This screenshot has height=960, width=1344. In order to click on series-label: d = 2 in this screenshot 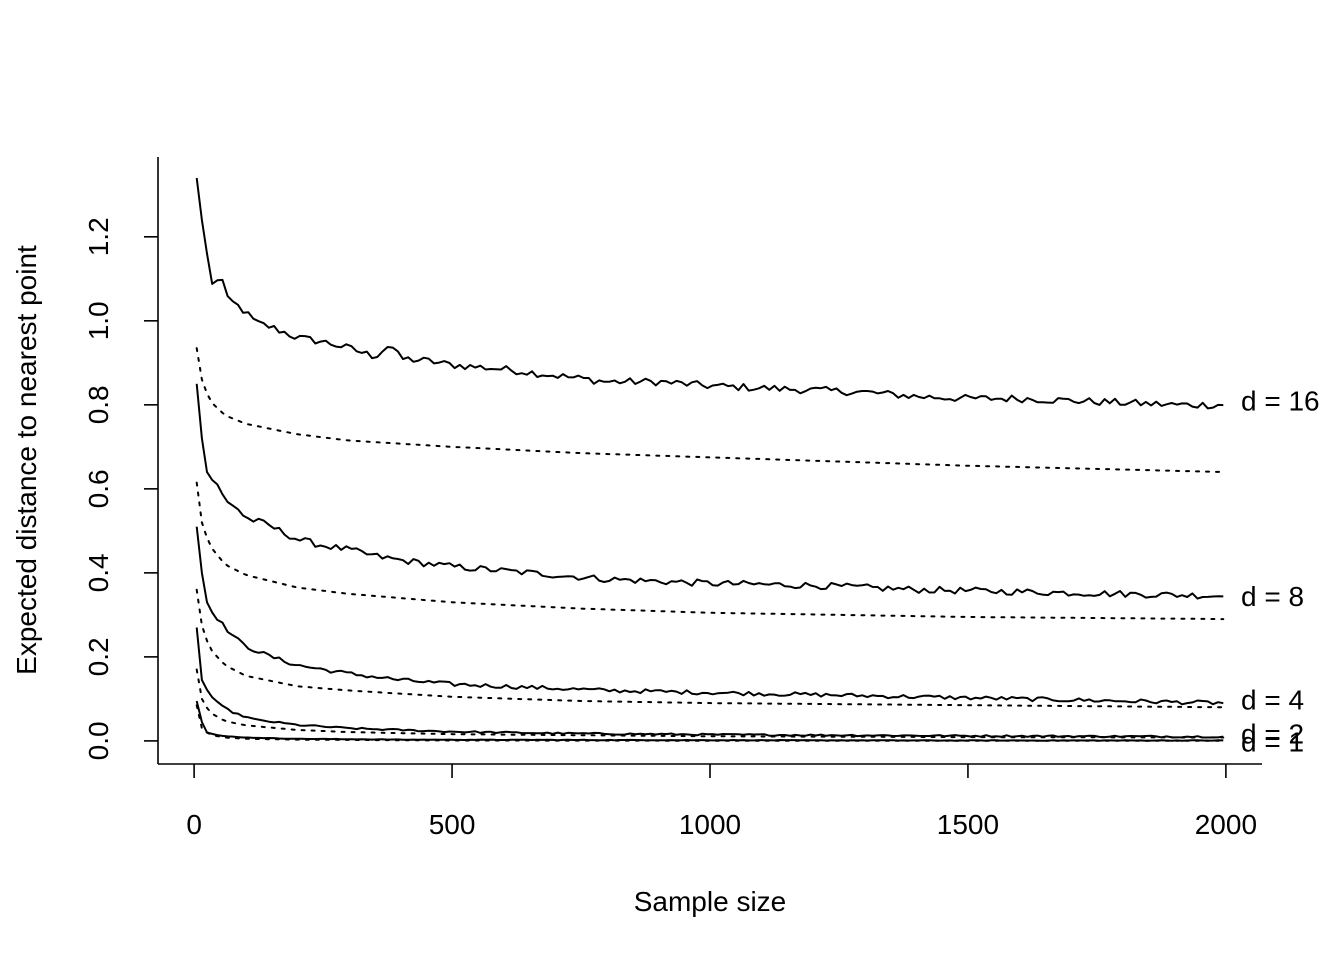, I will do `click(1272, 733)`.